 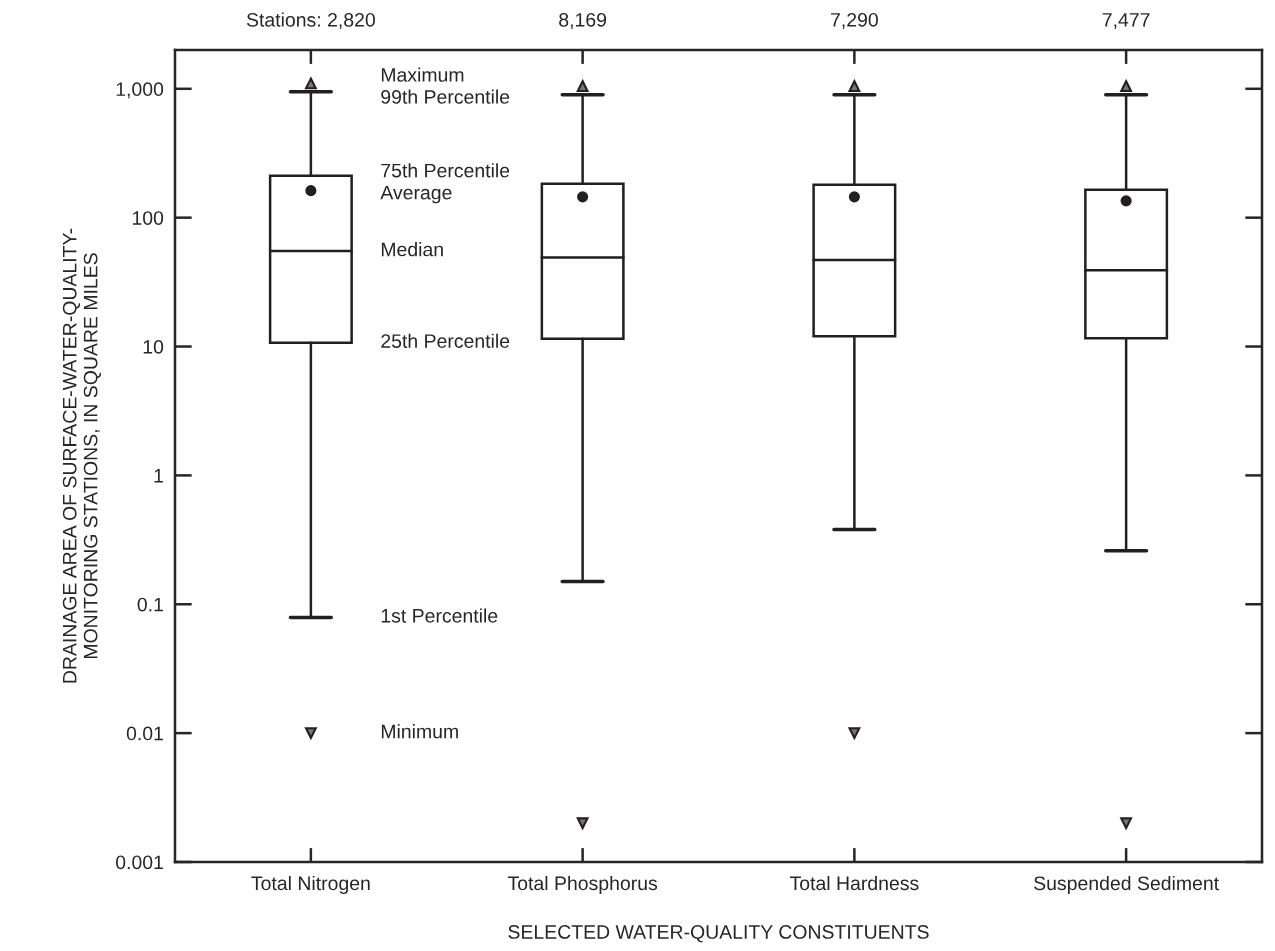 What do you see at coordinates (140, 90) in the screenshot?
I see `y-tick-label: 1,000` at bounding box center [140, 90].